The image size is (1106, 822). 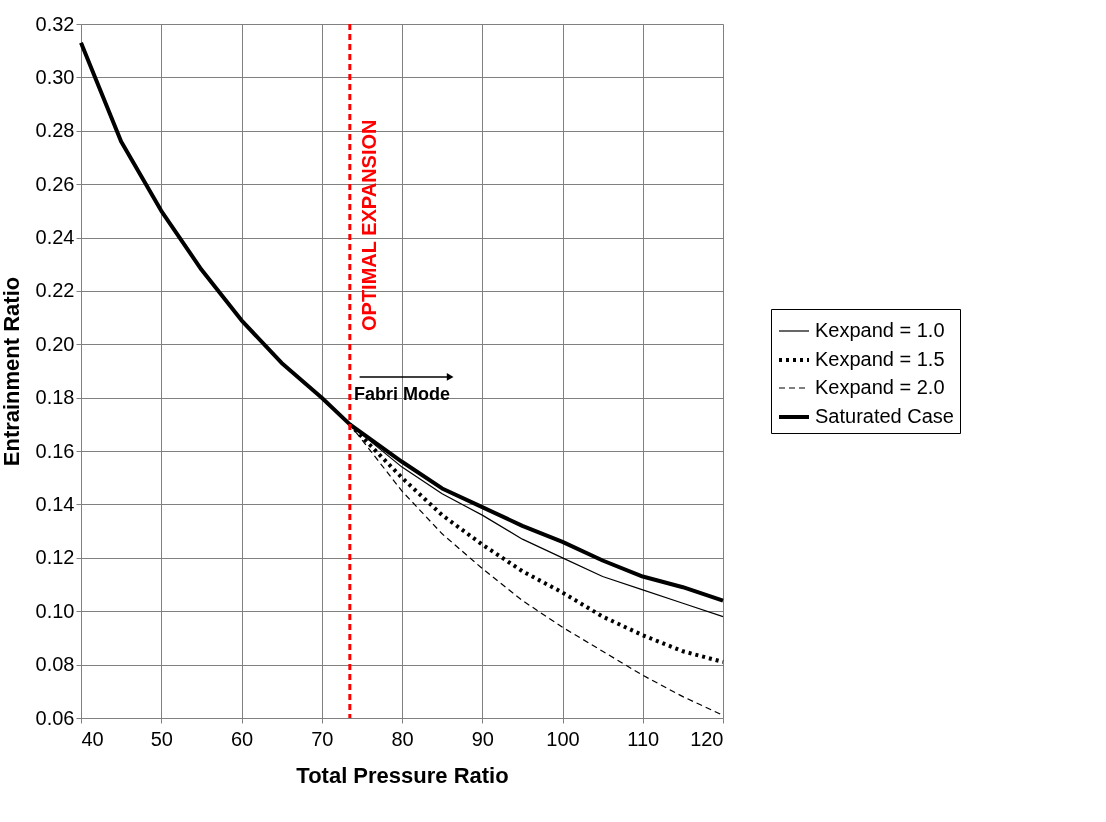 What do you see at coordinates (55, 76) in the screenshot?
I see `y-tick-label: 0.30` at bounding box center [55, 76].